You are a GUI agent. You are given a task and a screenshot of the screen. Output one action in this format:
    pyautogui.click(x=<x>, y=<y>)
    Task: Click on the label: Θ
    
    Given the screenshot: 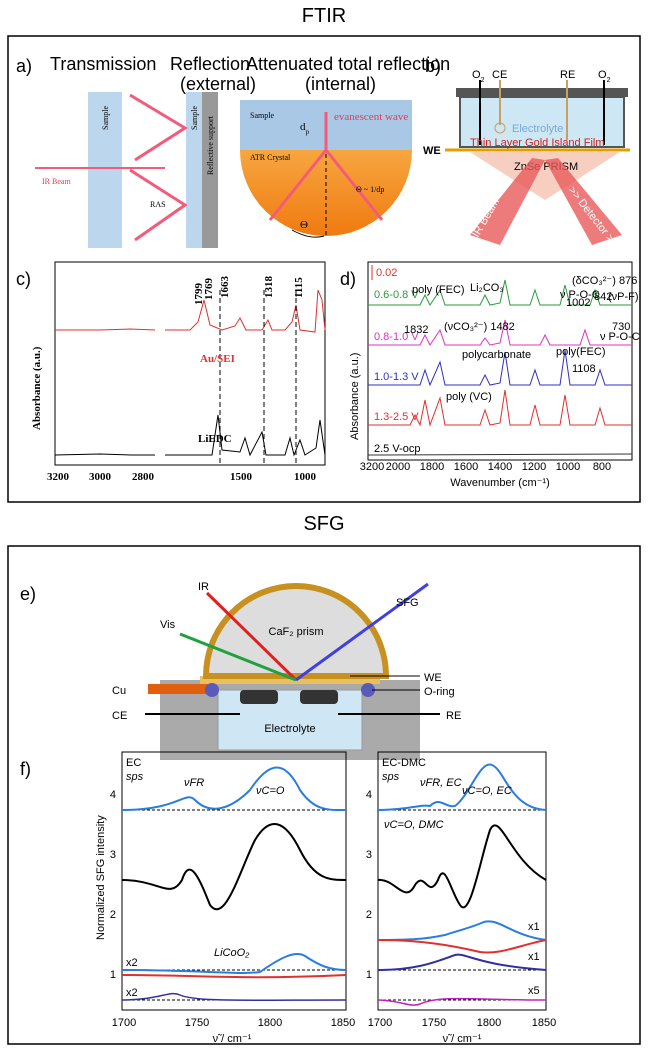 What is the action you would take?
    pyautogui.click(x=304, y=225)
    